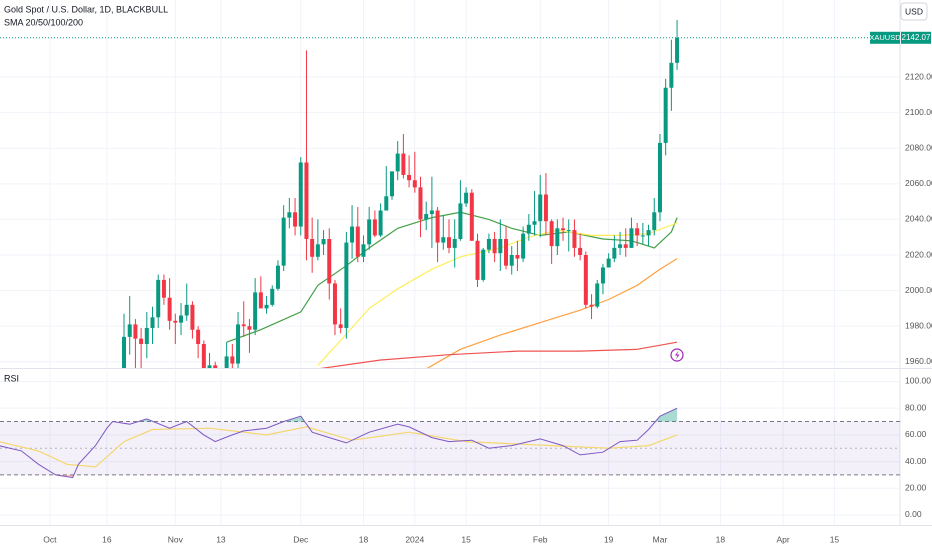 The height and width of the screenshot is (550, 932). Describe the element at coordinates (918, 381) in the screenshot. I see `rsi-tick-label: 100.00` at that location.